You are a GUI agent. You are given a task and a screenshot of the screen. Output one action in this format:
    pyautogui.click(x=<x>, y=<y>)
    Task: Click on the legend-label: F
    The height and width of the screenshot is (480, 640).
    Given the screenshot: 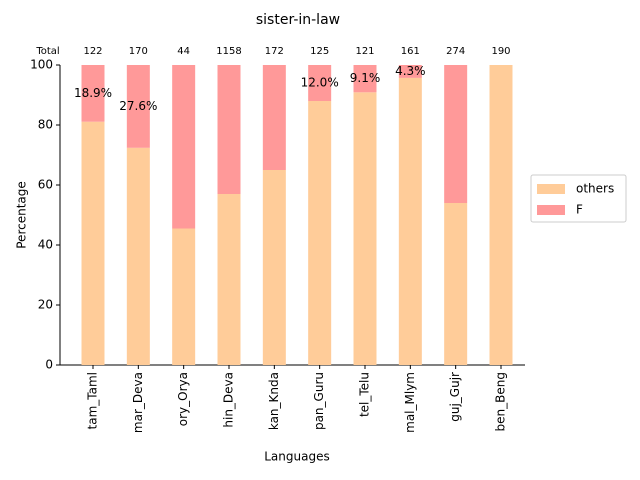 What is the action you would take?
    pyautogui.click(x=579, y=210)
    